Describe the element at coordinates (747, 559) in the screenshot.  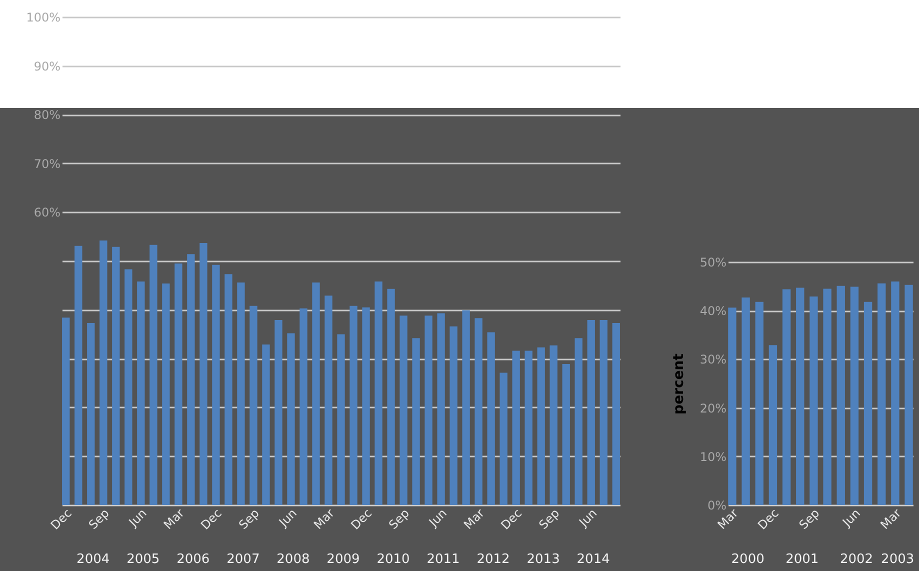
I see `text: 2000` at that location.